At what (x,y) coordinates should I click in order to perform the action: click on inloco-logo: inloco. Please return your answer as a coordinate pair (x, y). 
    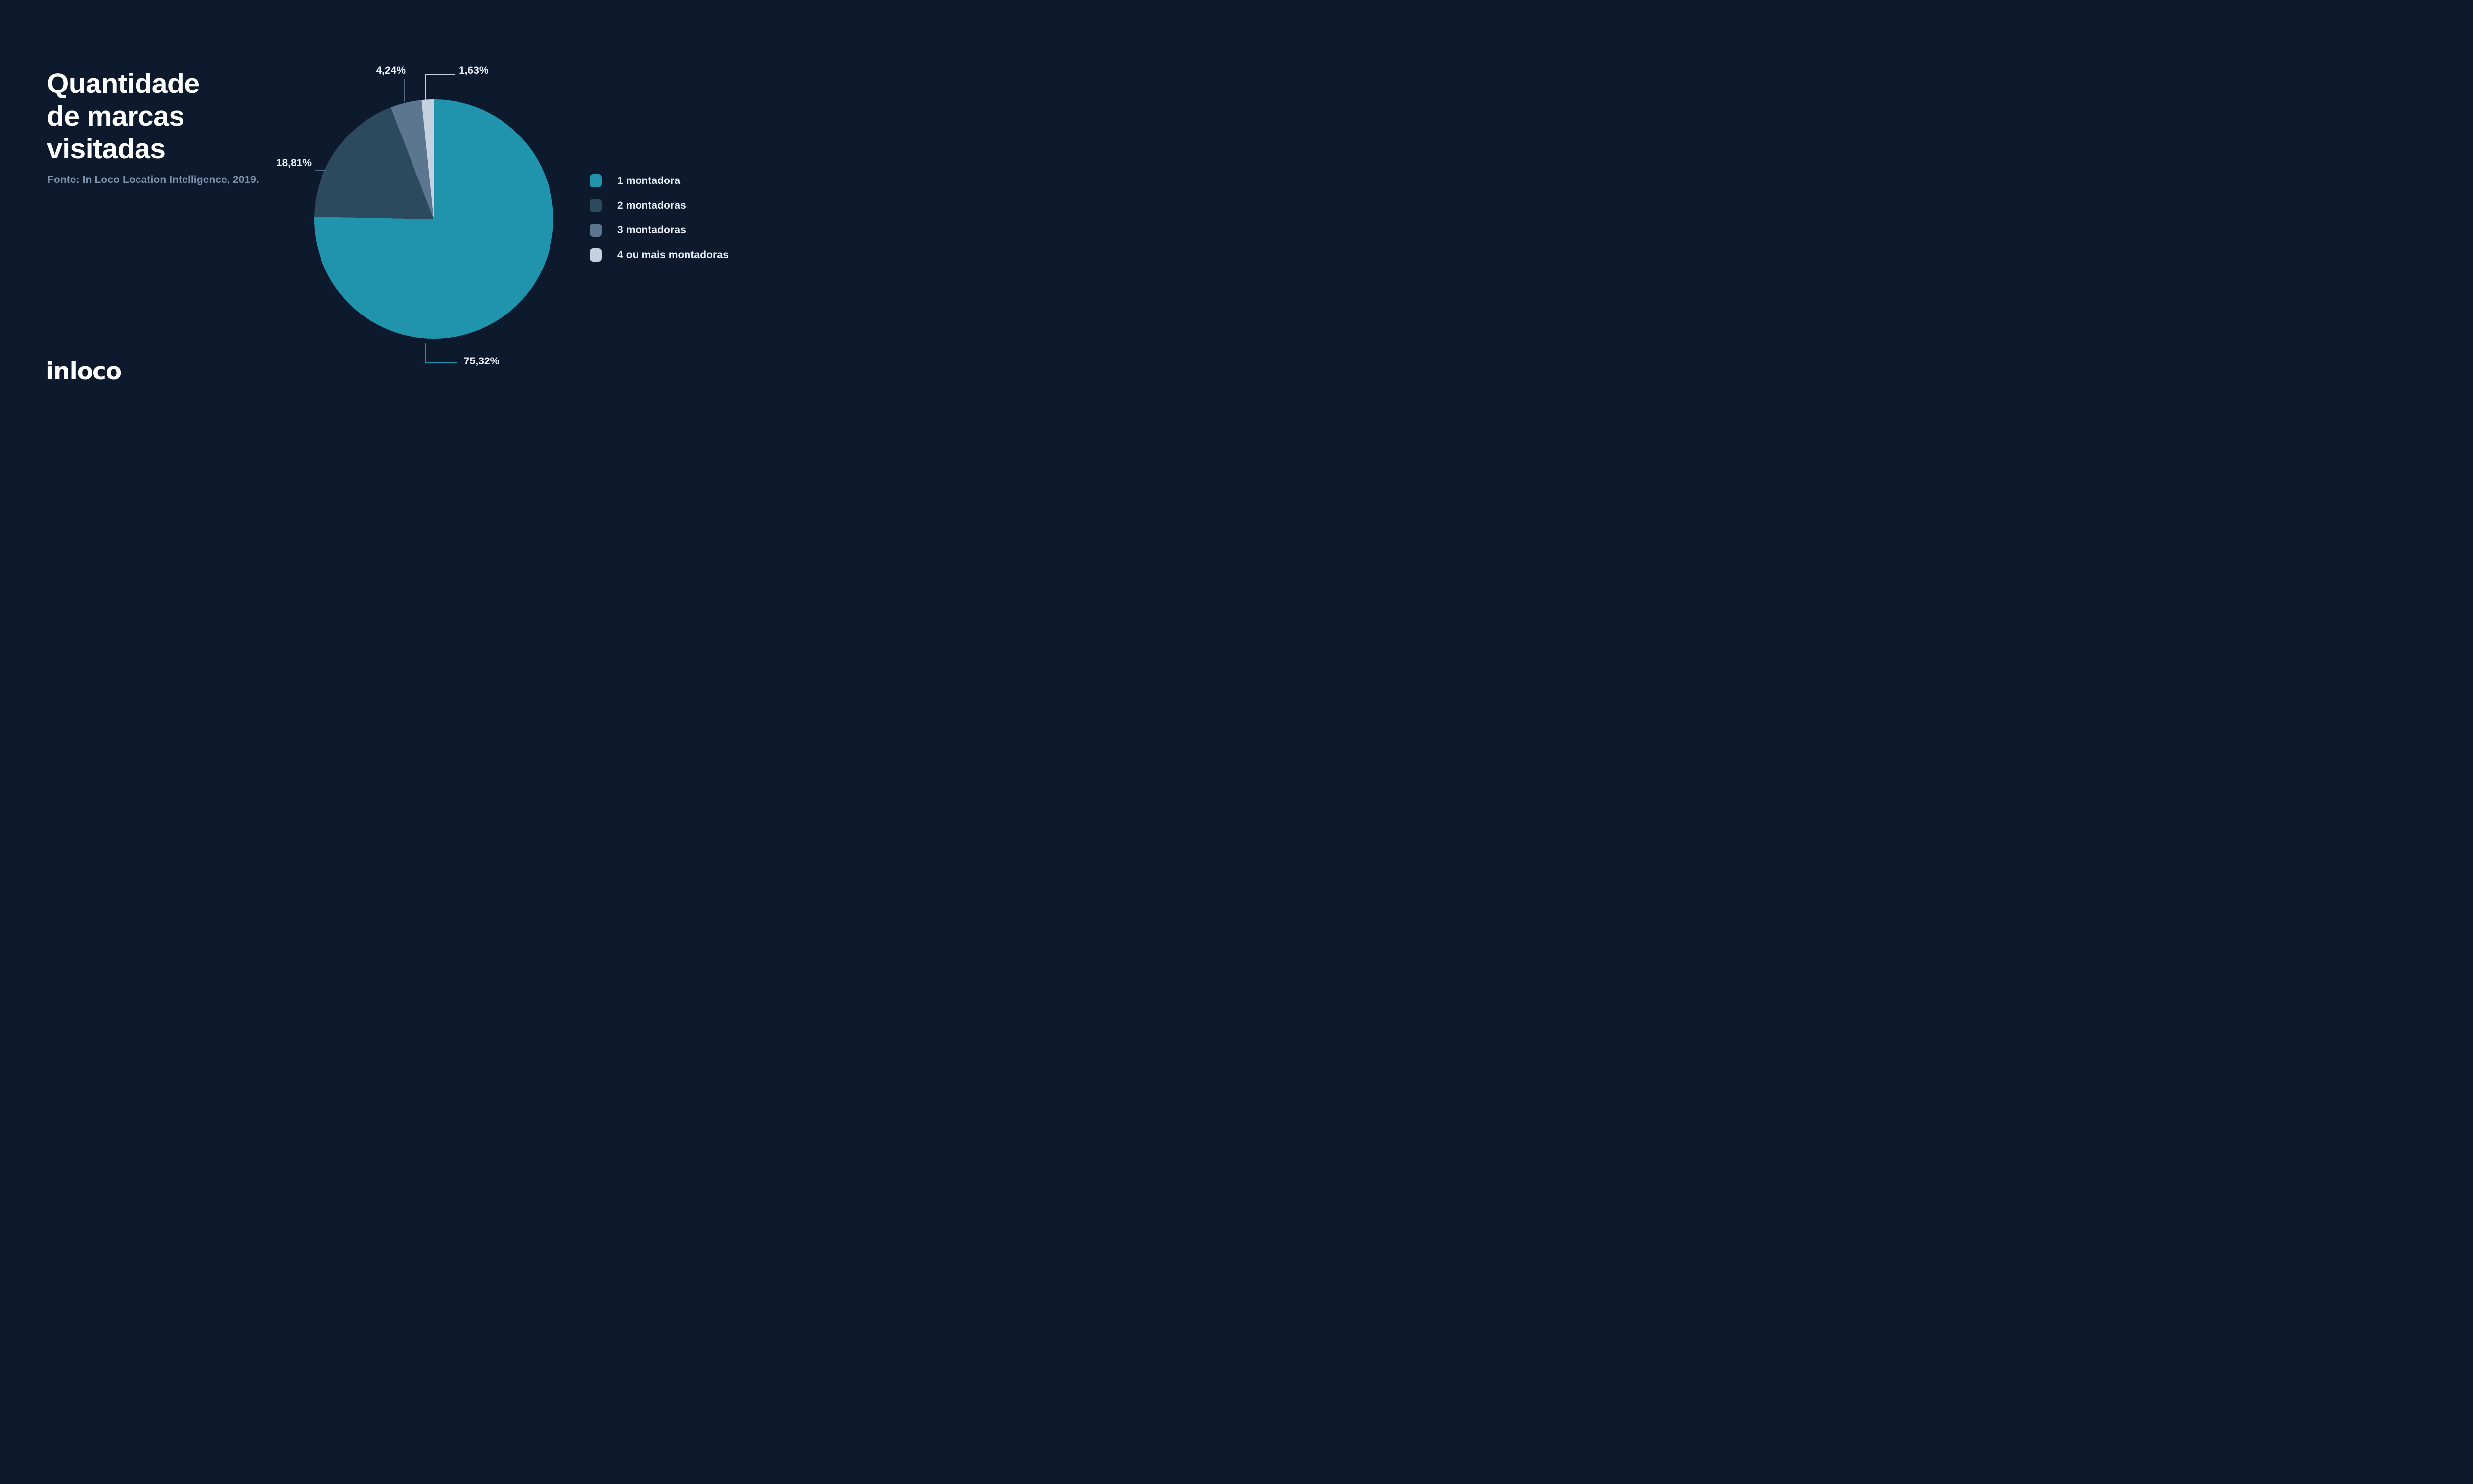
    Looking at the image, I should click on (84, 371).